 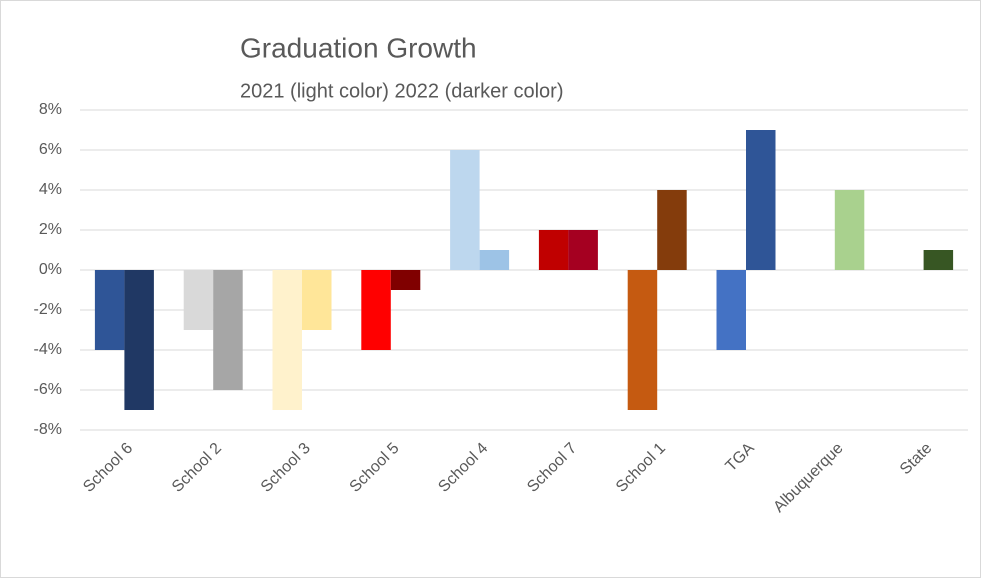 I want to click on y-tick-label: -6%, so click(x=48, y=389).